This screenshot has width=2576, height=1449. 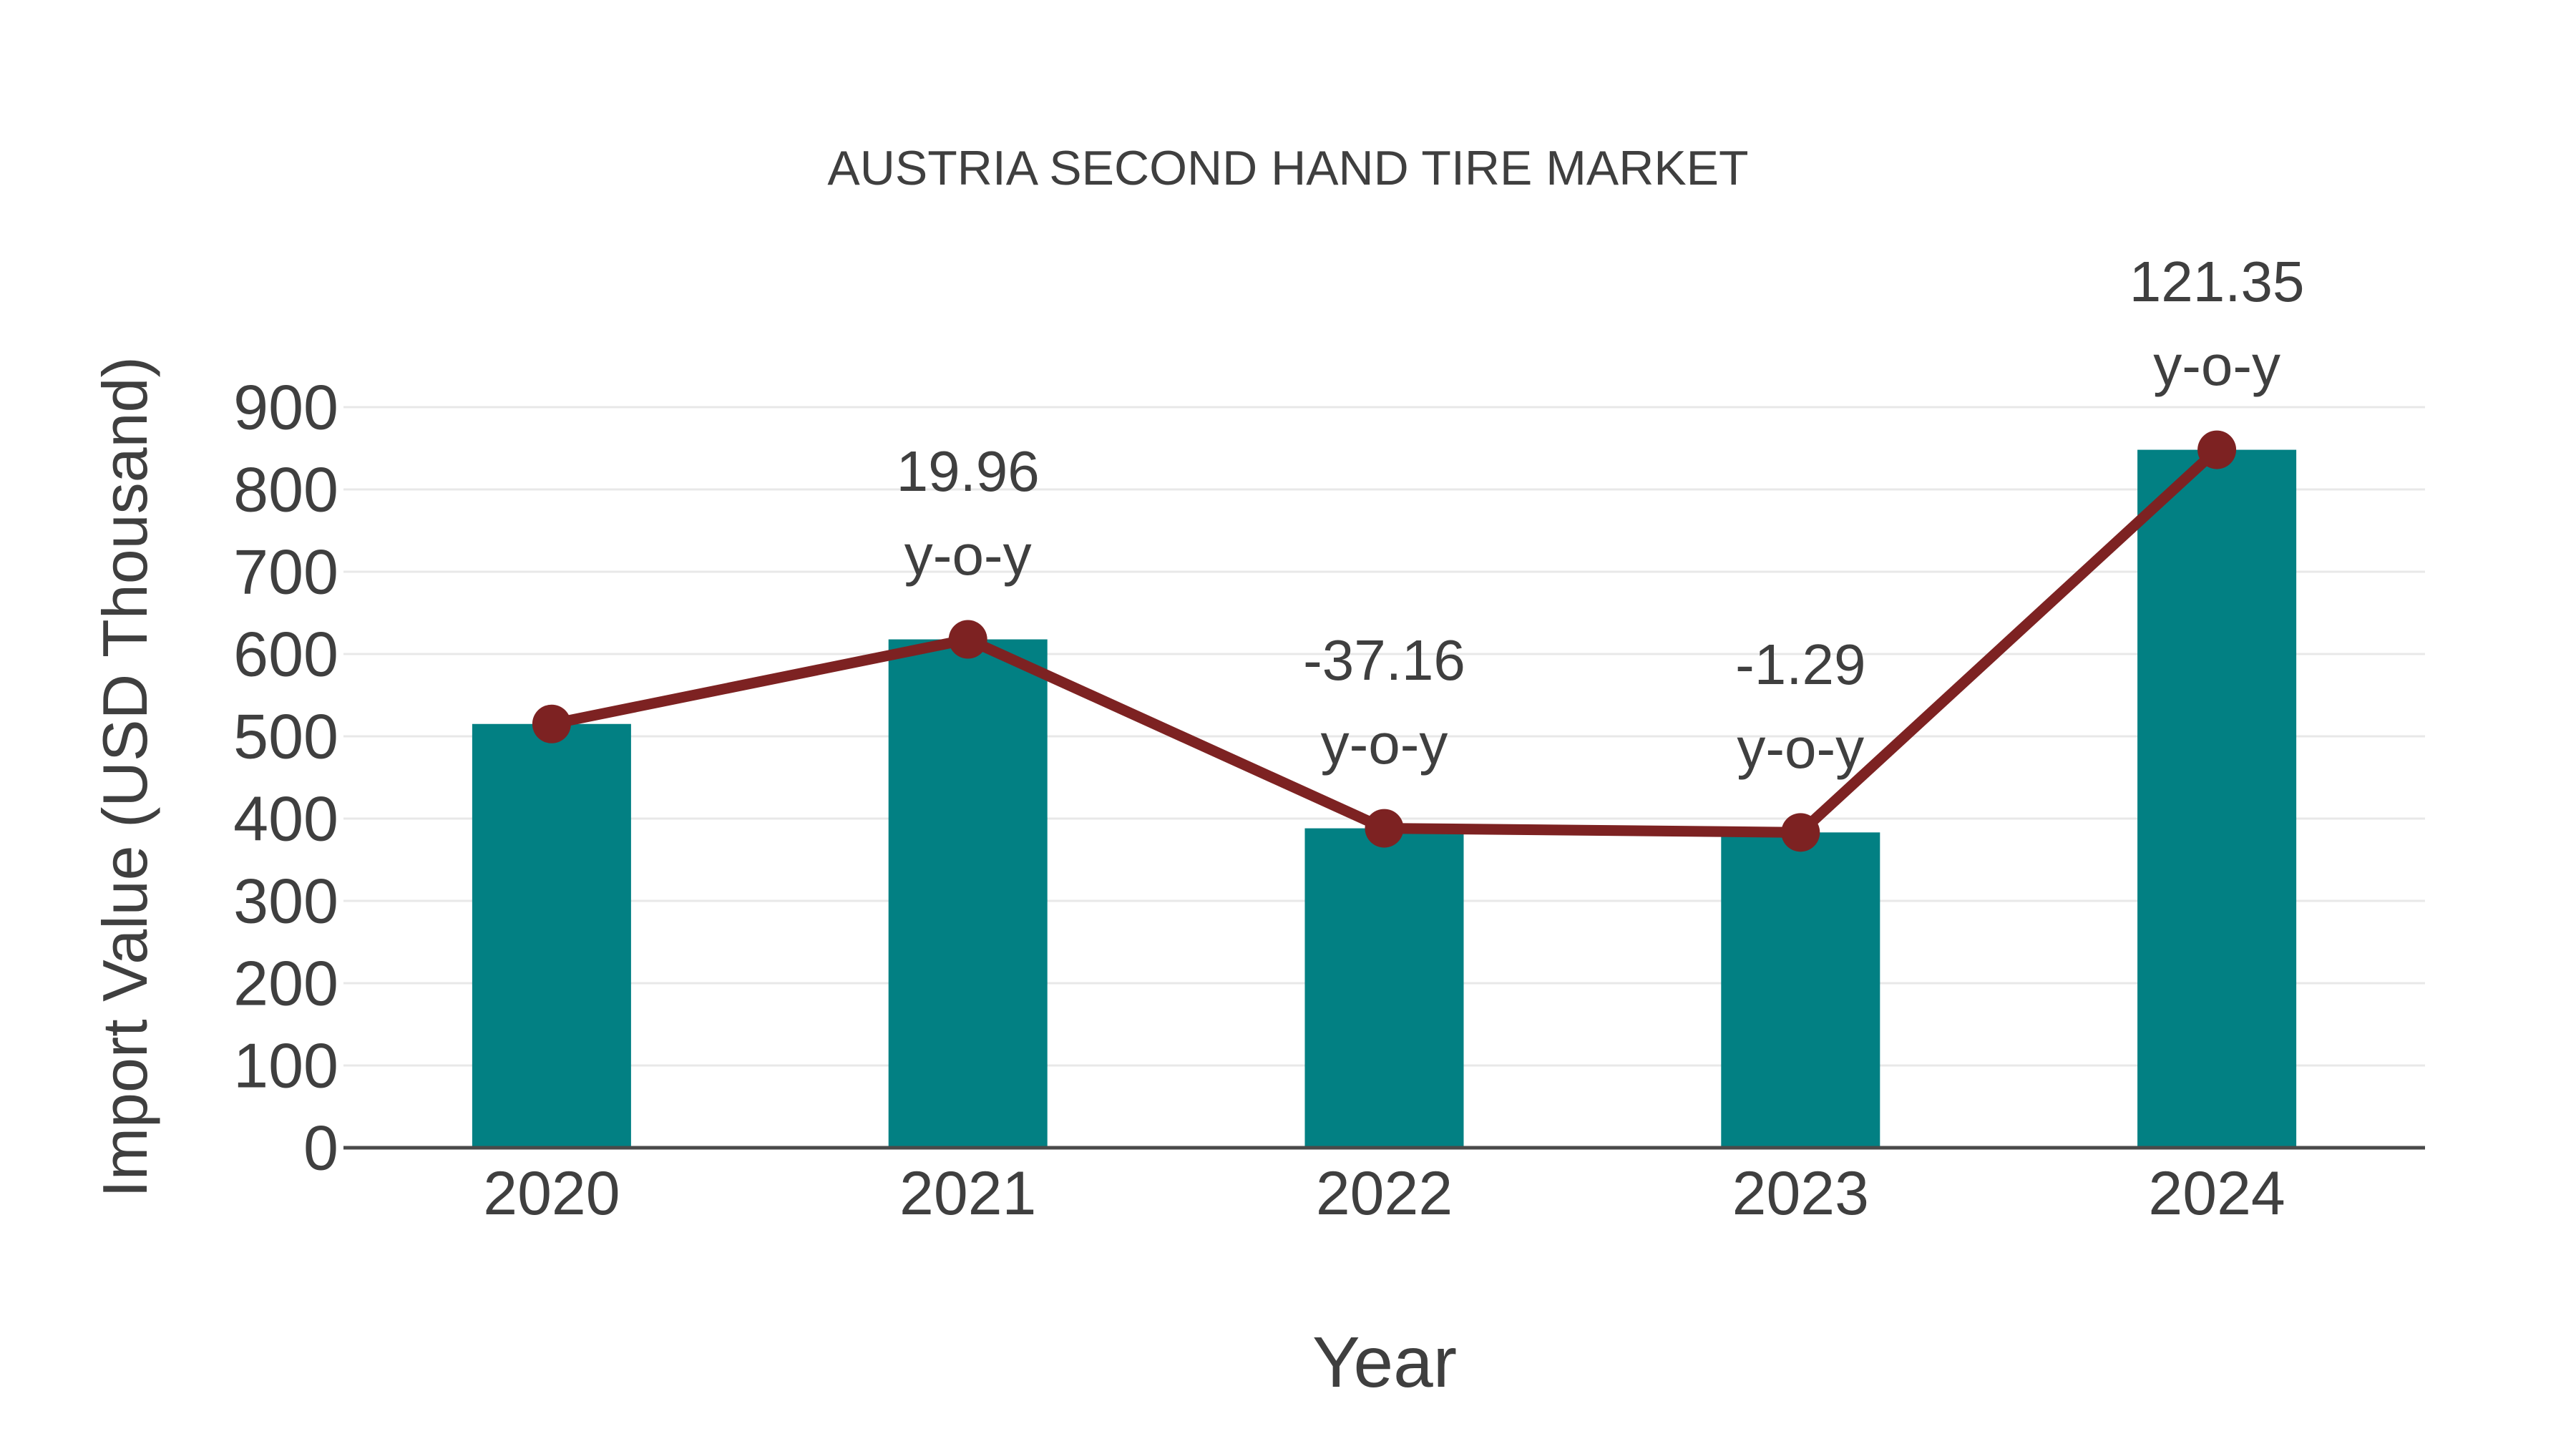 What do you see at coordinates (285, 1065) in the screenshot?
I see `y-tick-label-100: 100` at bounding box center [285, 1065].